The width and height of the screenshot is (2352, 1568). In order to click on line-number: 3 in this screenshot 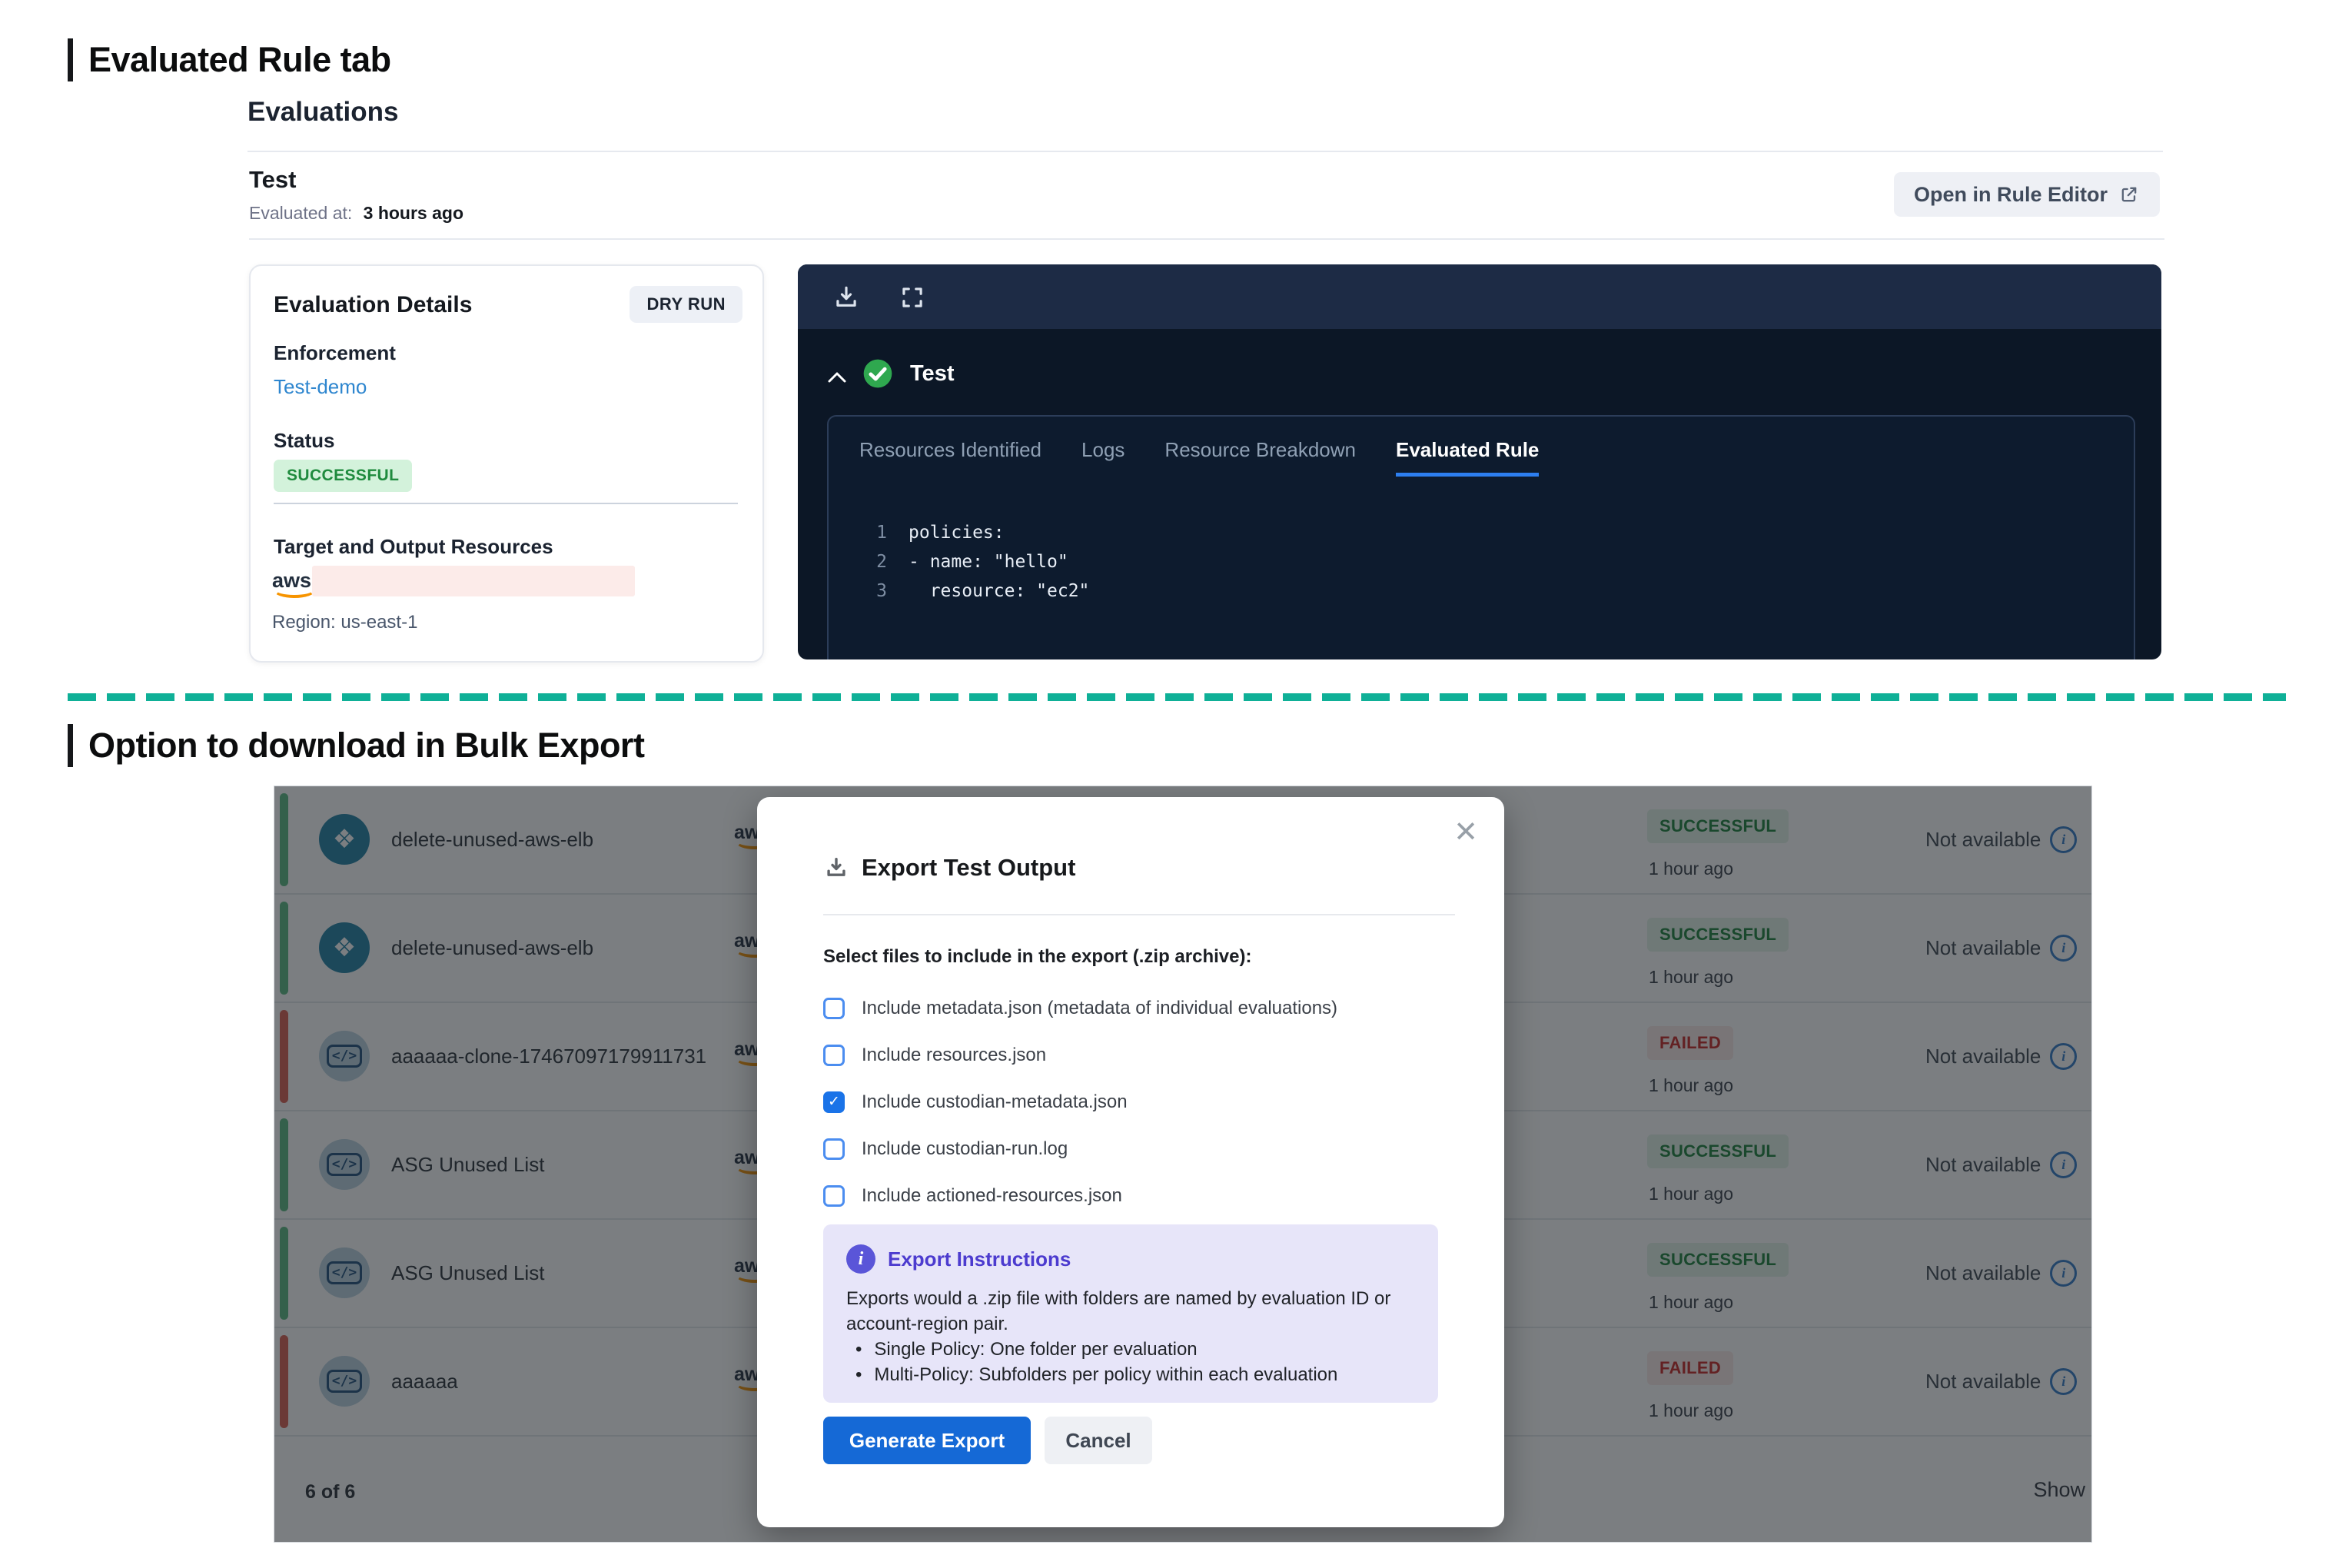, I will do `click(881, 591)`.